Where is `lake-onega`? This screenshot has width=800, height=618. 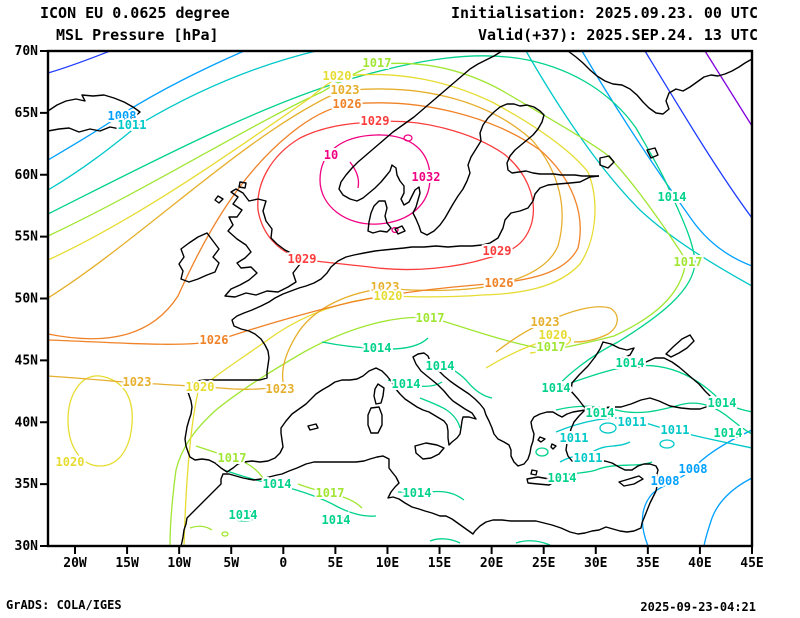 lake-onega is located at coordinates (652, 153).